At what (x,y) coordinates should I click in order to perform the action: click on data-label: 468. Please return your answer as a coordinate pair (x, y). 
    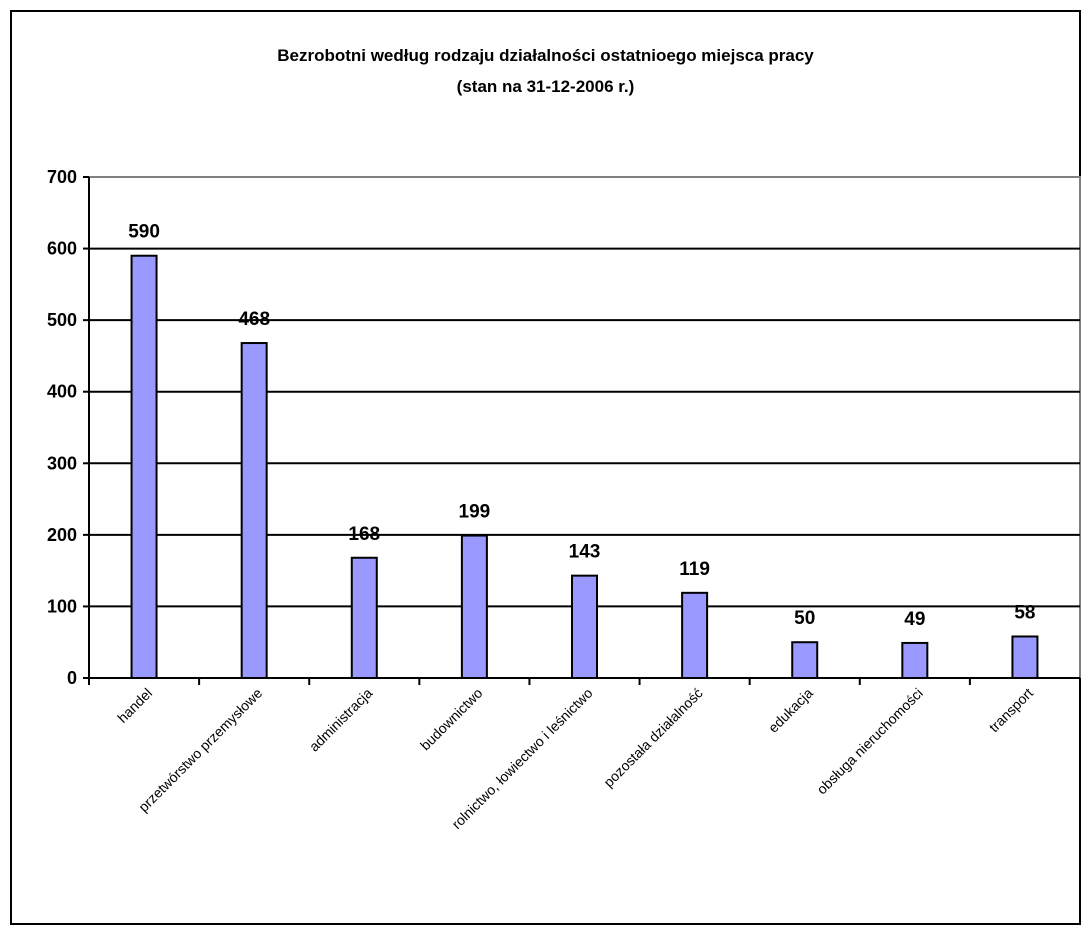
    Looking at the image, I should click on (254, 319).